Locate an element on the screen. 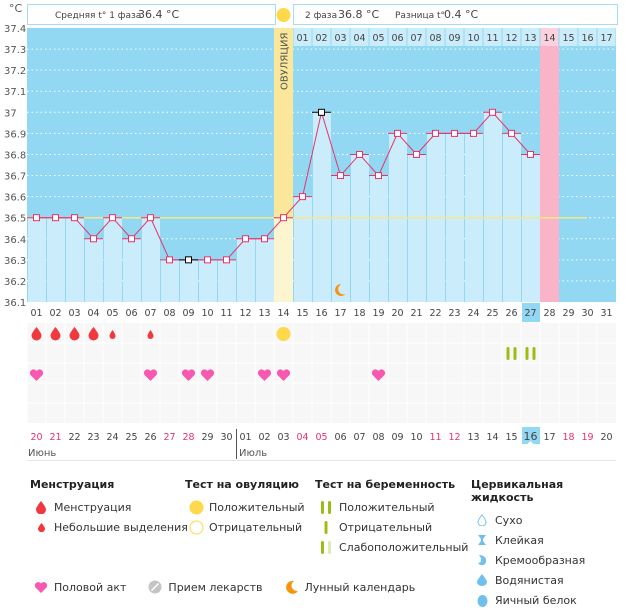  calendar-date-label: 24 is located at coordinates (112, 437).